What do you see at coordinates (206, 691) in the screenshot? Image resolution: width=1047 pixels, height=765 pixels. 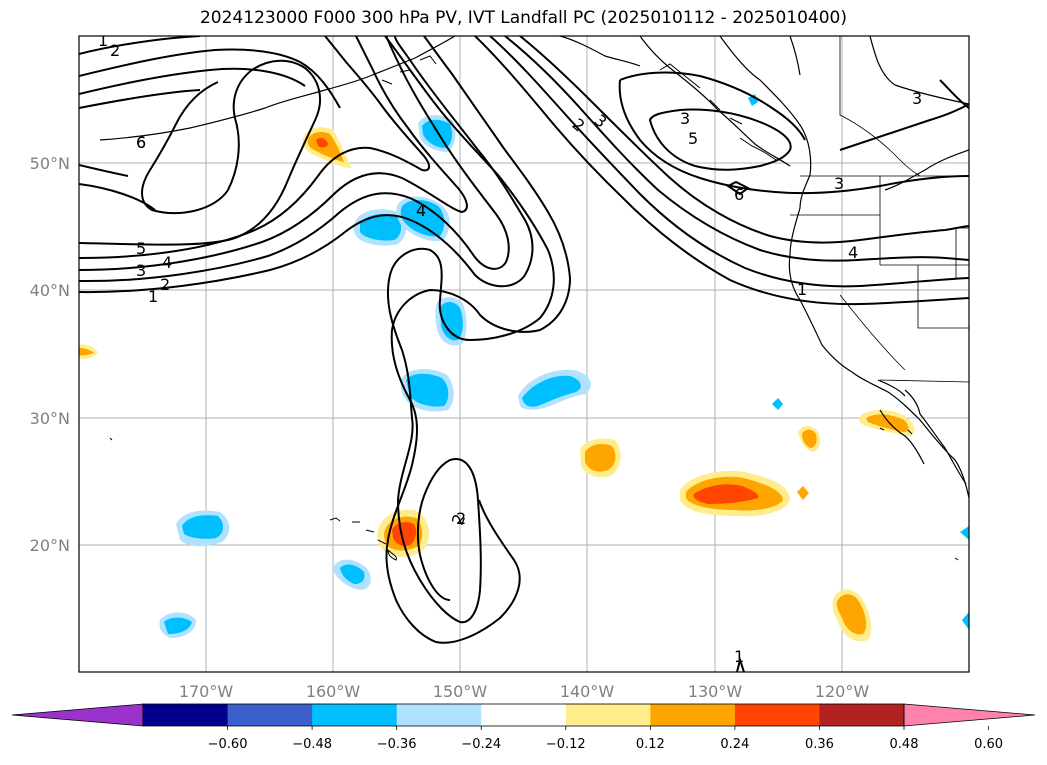 I see `lon-label: 170°W` at bounding box center [206, 691].